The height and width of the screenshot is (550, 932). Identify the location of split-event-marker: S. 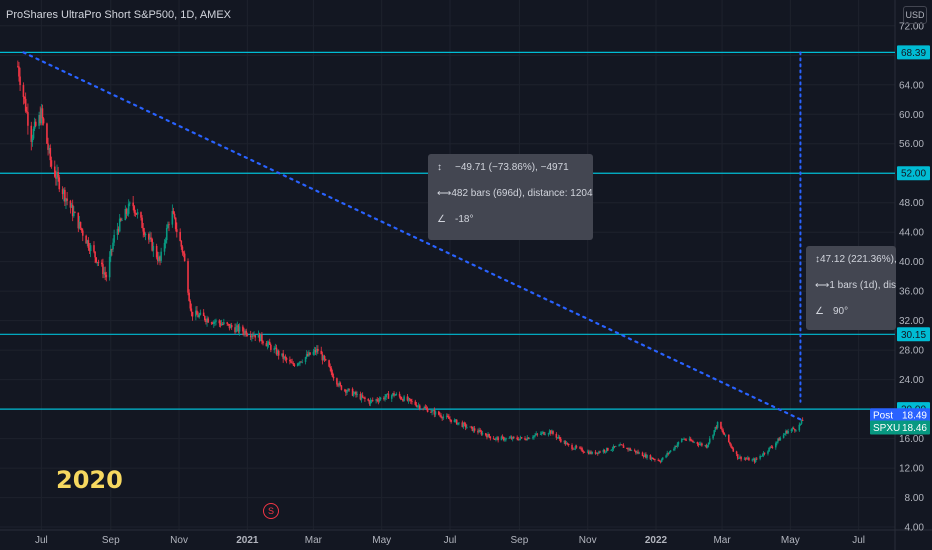
(271, 511).